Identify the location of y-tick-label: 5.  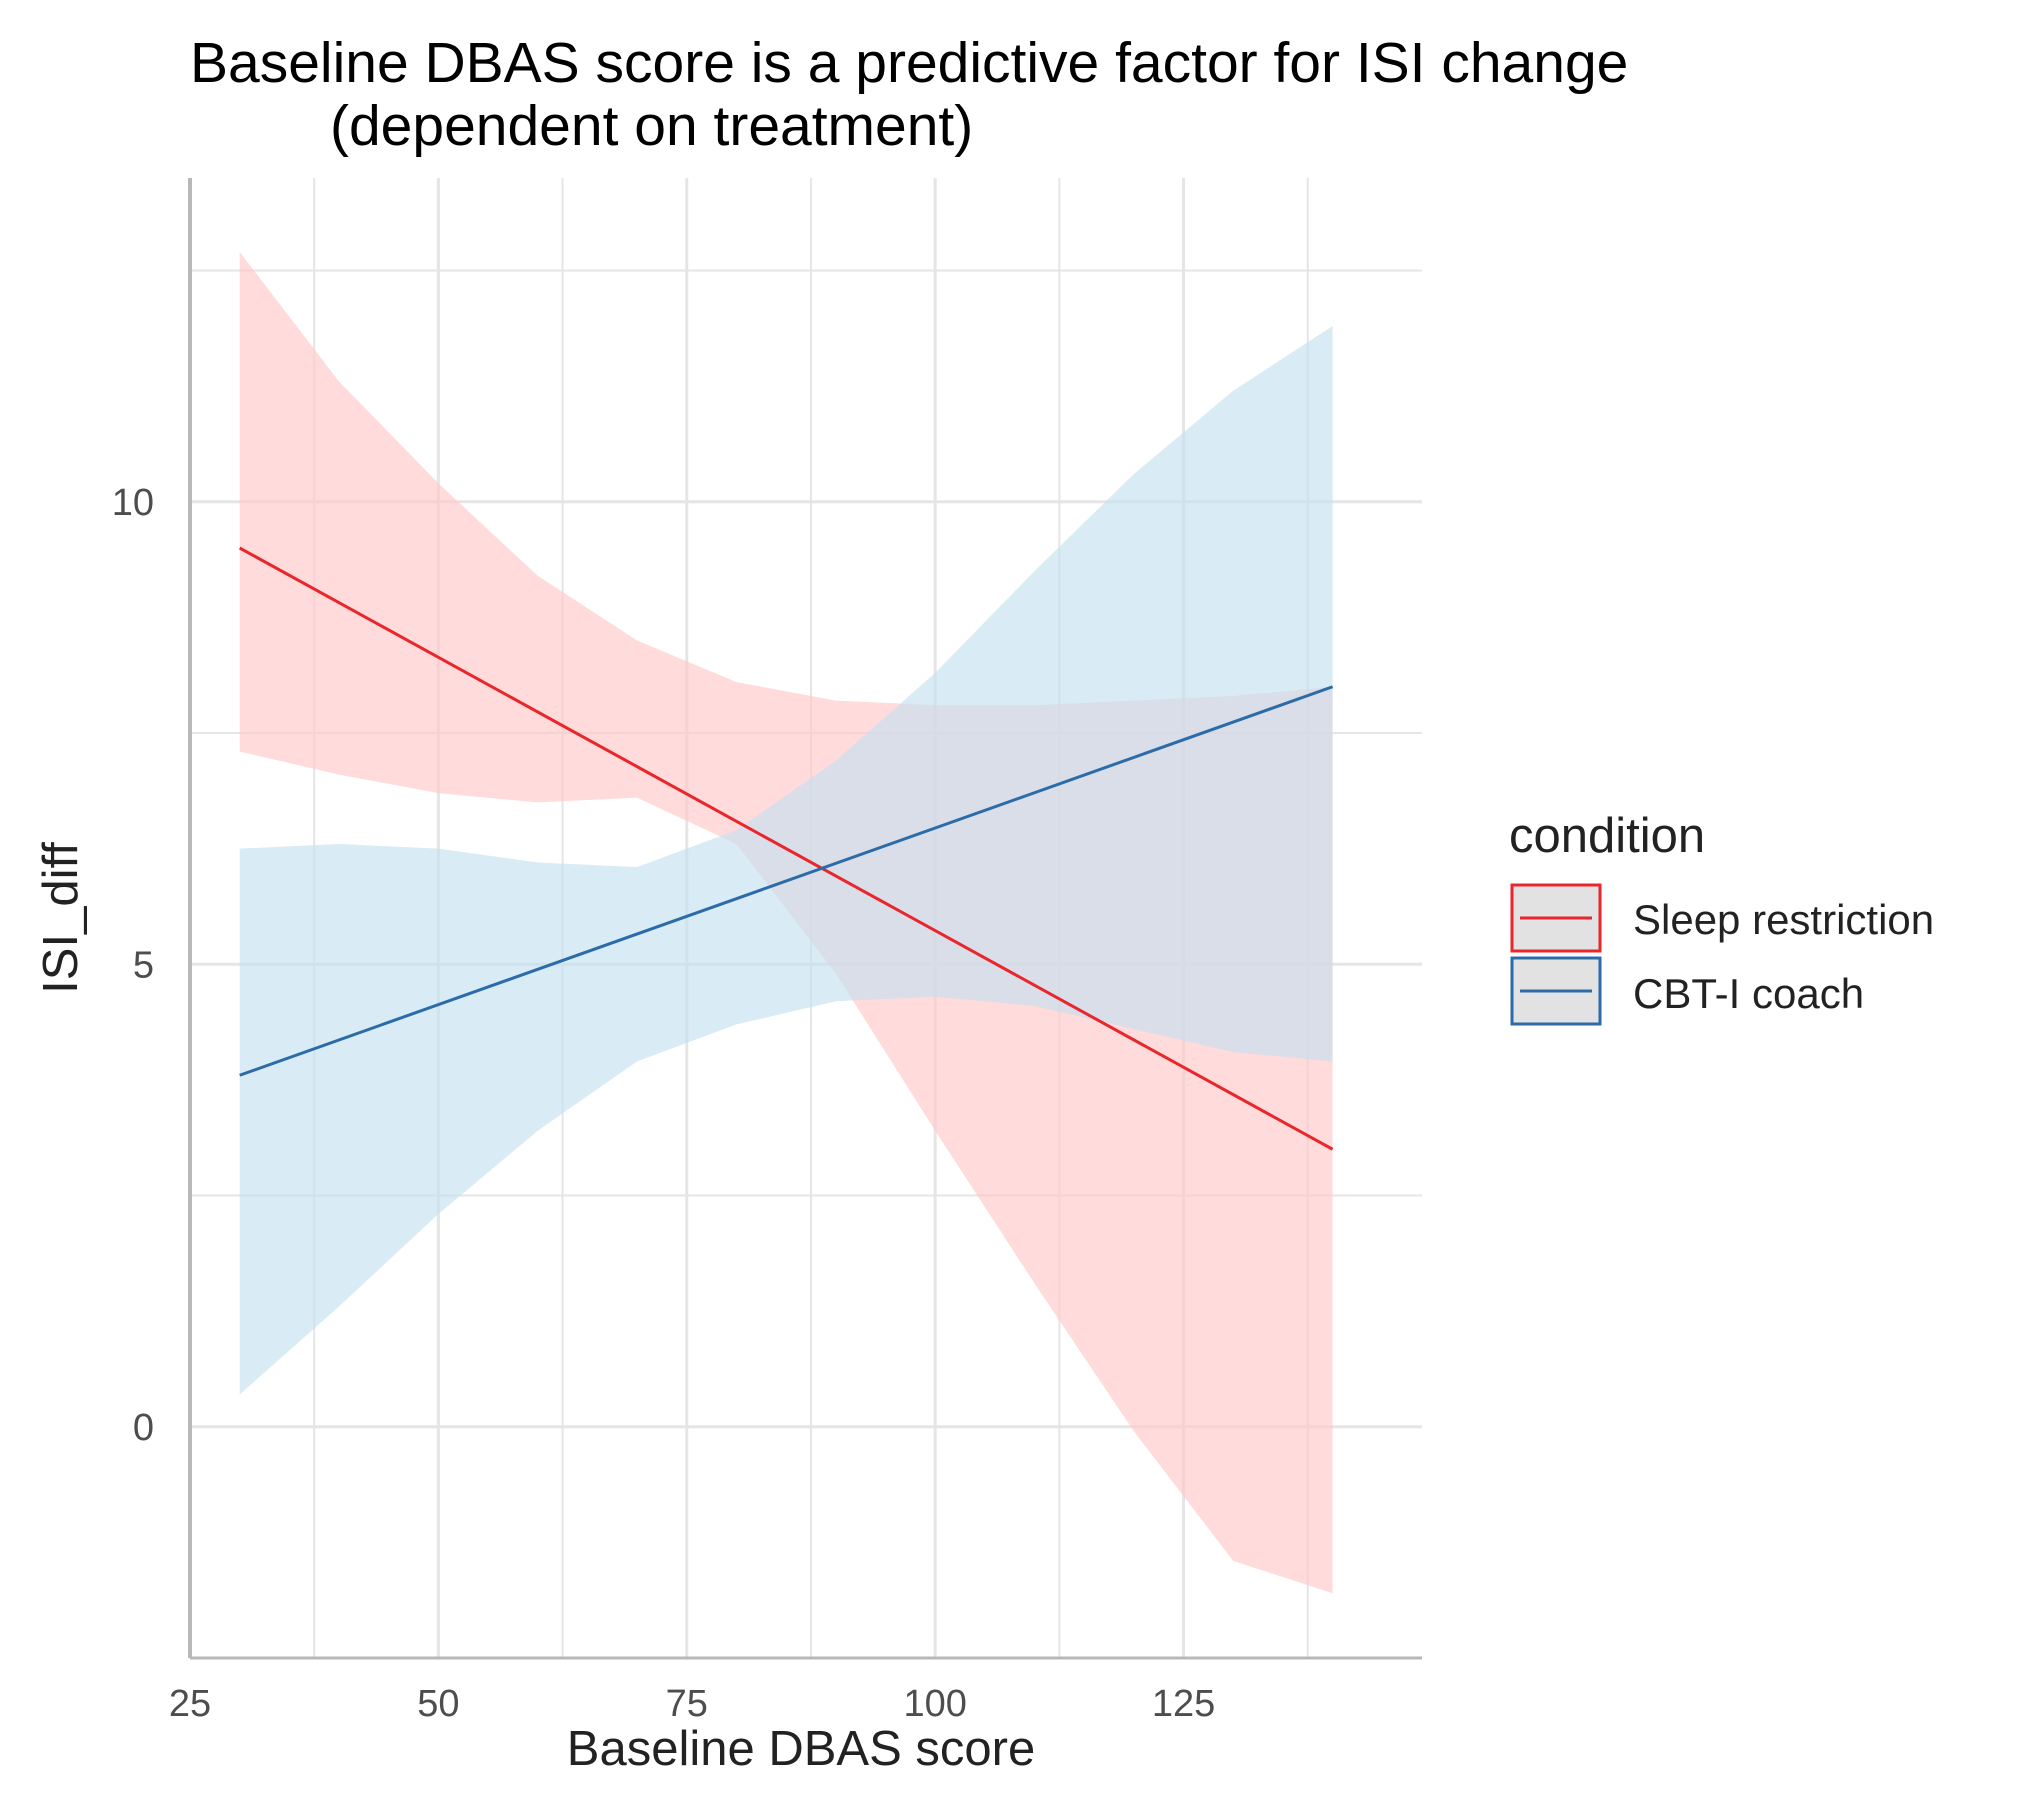
(143, 965).